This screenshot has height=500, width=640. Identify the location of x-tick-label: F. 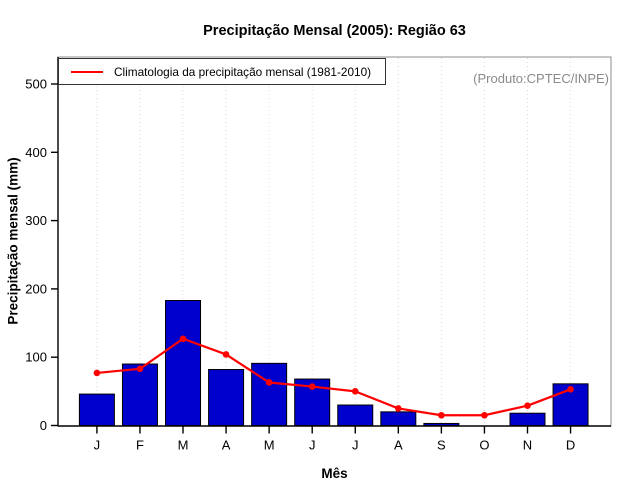
(140, 445).